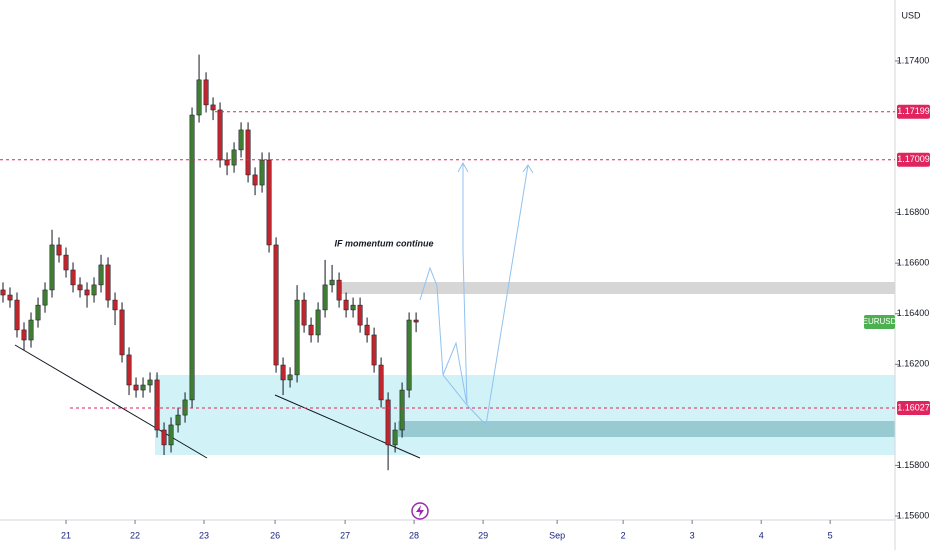  What do you see at coordinates (483, 535) in the screenshot?
I see `x-tick-label: 29` at bounding box center [483, 535].